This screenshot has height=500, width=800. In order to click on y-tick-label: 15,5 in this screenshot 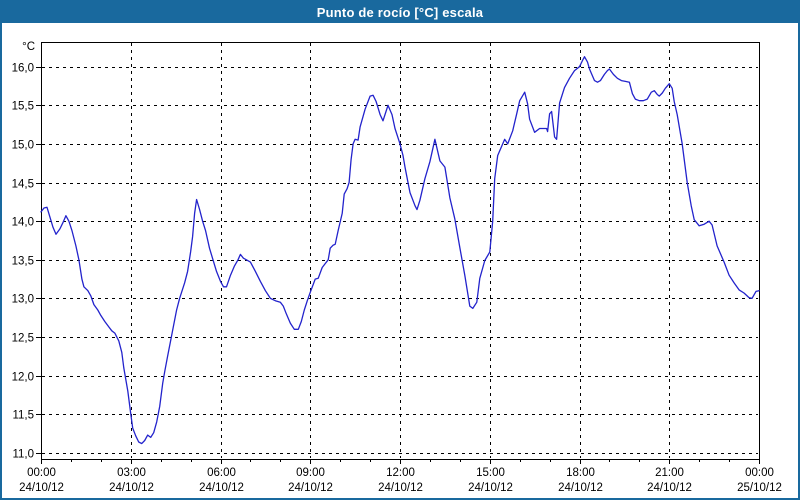, I will do `click(23, 107)`.